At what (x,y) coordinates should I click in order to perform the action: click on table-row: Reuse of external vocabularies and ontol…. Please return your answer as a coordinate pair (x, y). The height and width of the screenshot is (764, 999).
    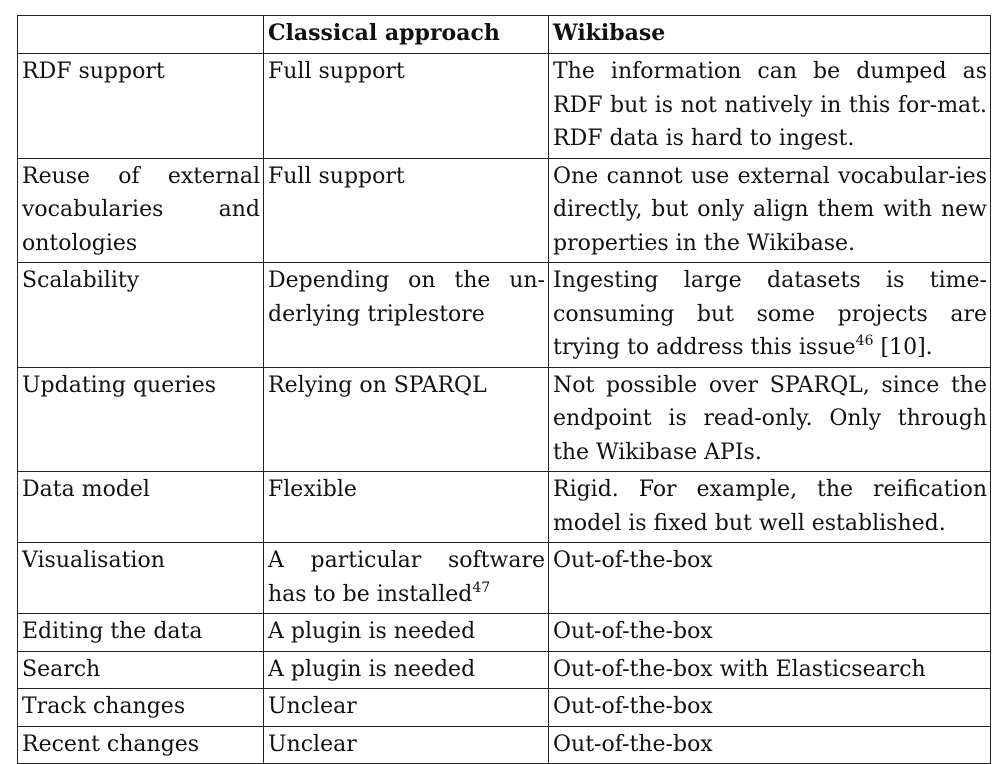
    Looking at the image, I should click on (504, 210).